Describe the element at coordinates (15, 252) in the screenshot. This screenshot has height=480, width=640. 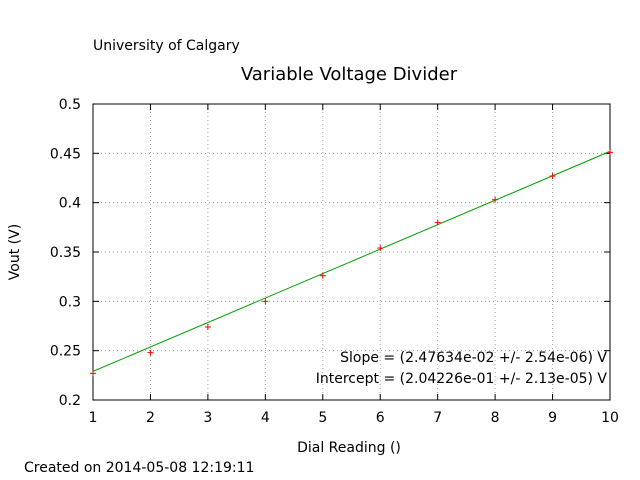
I see `y-axis-label: Vout (V)` at that location.